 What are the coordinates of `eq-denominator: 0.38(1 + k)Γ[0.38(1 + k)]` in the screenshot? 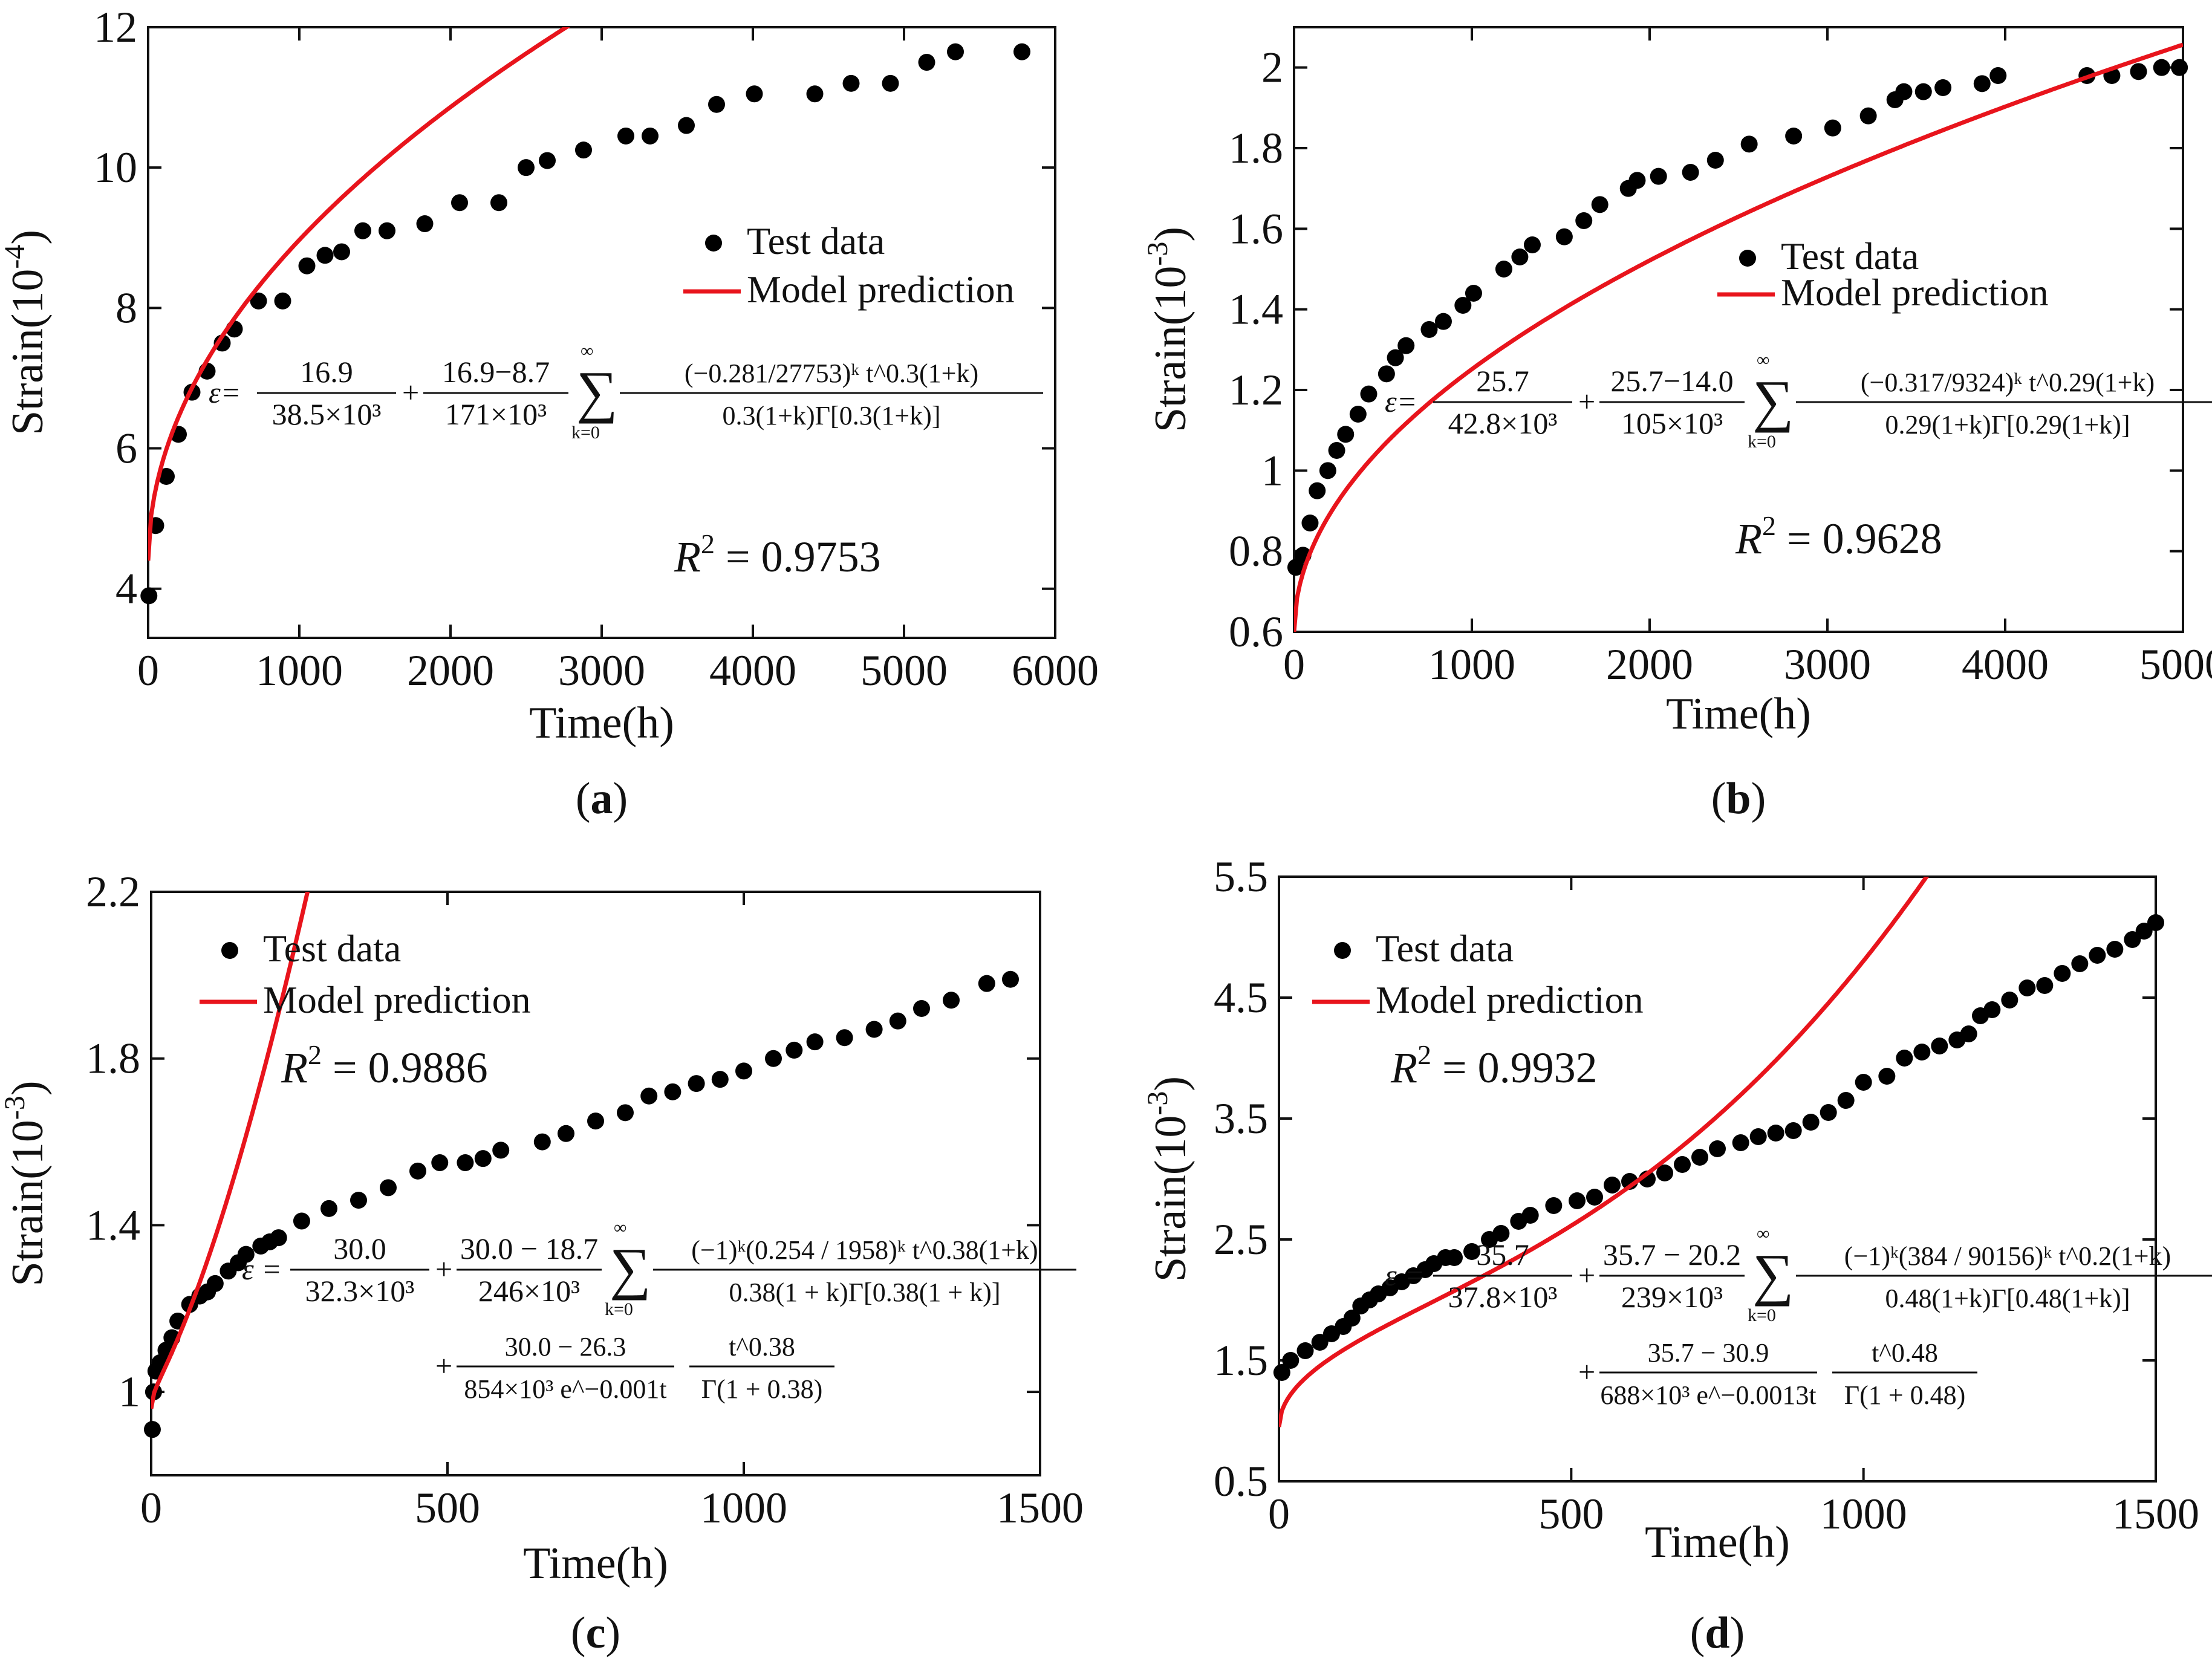 It's located at (865, 1292).